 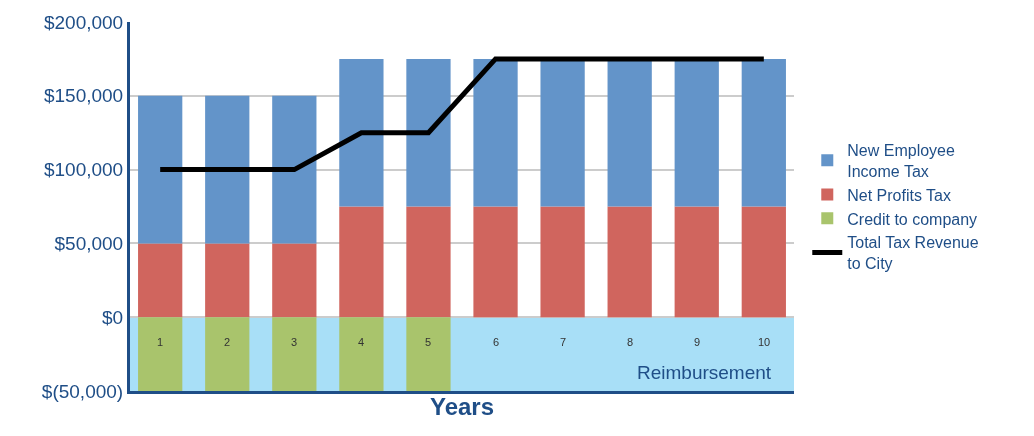 What do you see at coordinates (630, 342) in the screenshot?
I see `x-tick-label: 8` at bounding box center [630, 342].